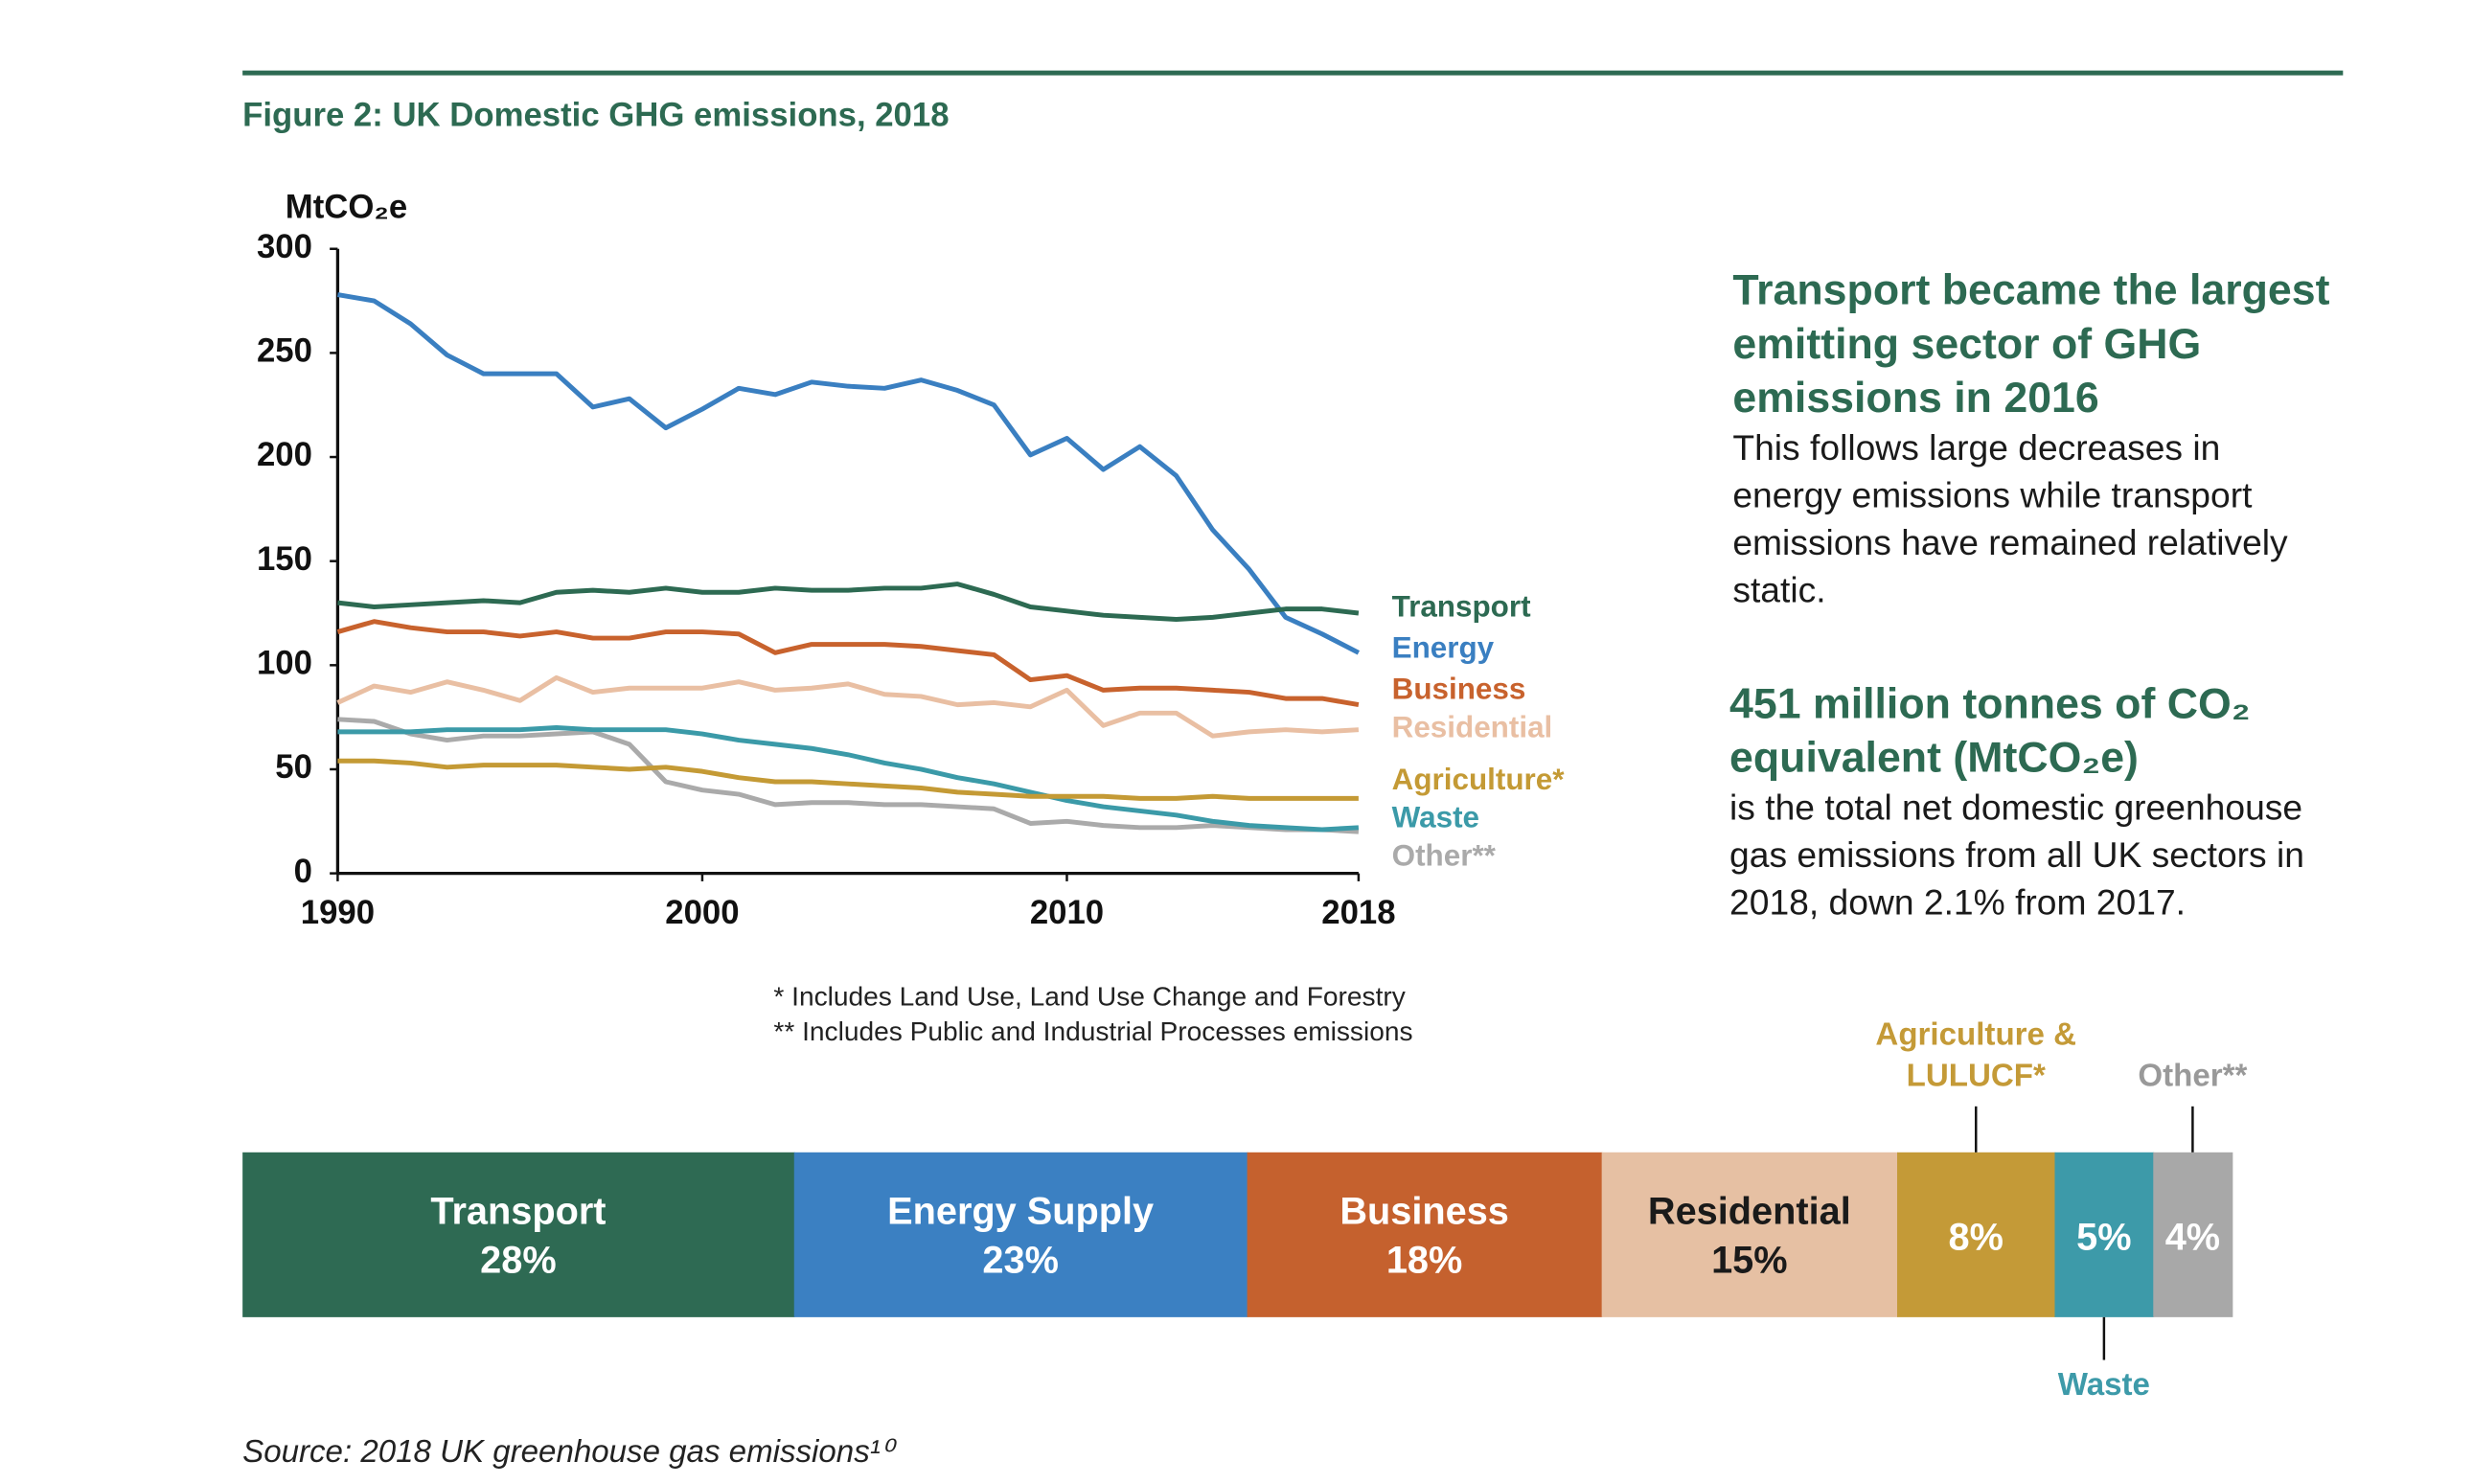  I want to click on y-tick-label: 100, so click(284, 663).